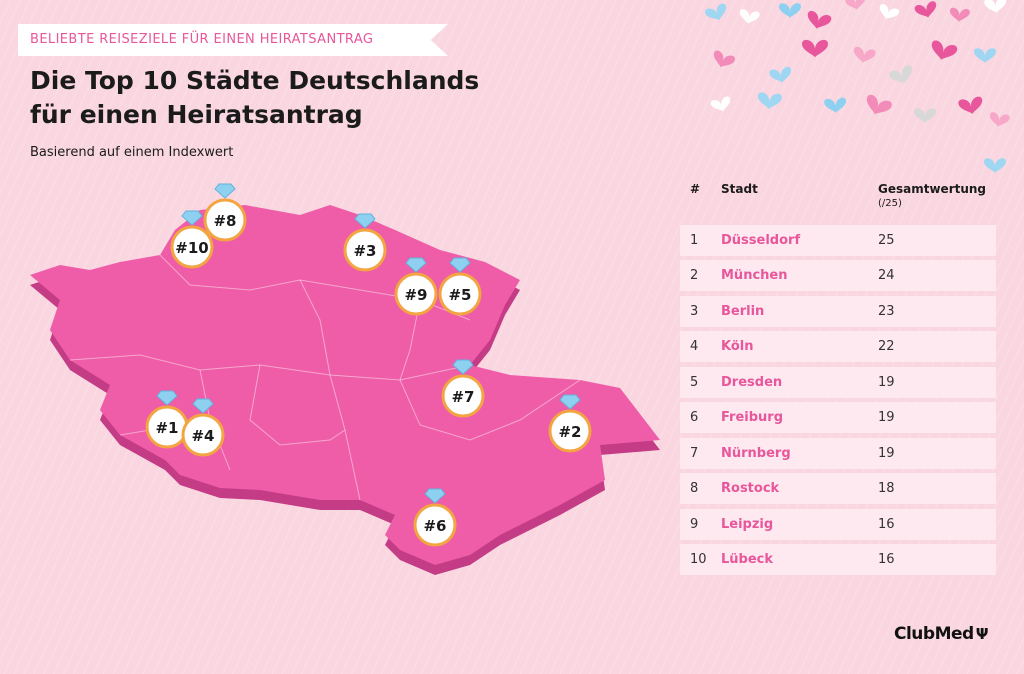  What do you see at coordinates (886, 275) in the screenshot?
I see `row-score: 24` at bounding box center [886, 275].